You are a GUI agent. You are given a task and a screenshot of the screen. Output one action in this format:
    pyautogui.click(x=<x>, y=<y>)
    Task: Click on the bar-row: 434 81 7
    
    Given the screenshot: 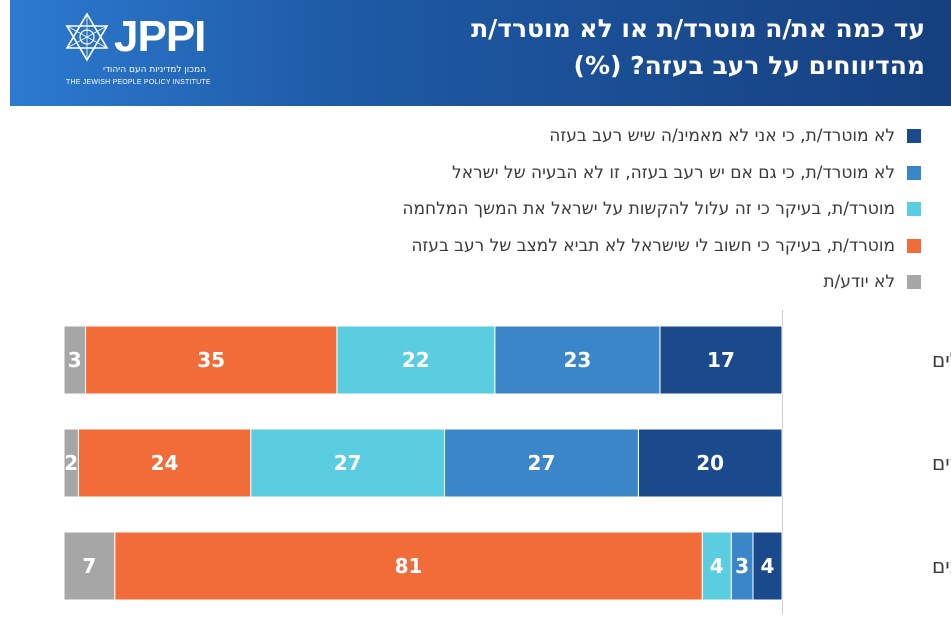 What is the action you would take?
    pyautogui.click(x=423, y=566)
    